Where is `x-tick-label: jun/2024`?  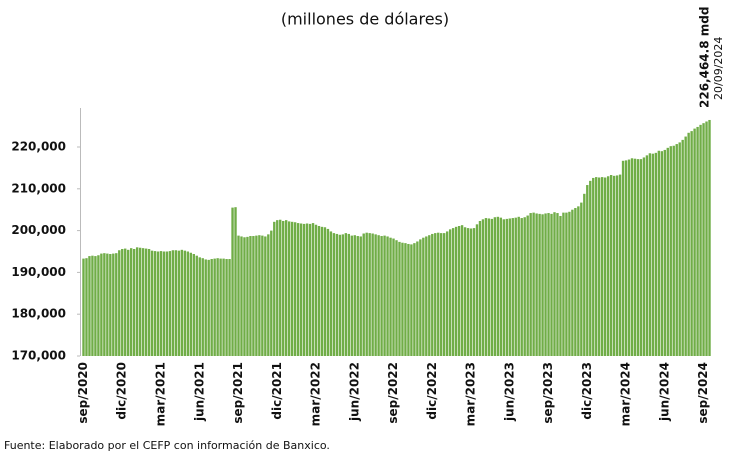 x-tick-label: jun/2024 is located at coordinates (664, 392).